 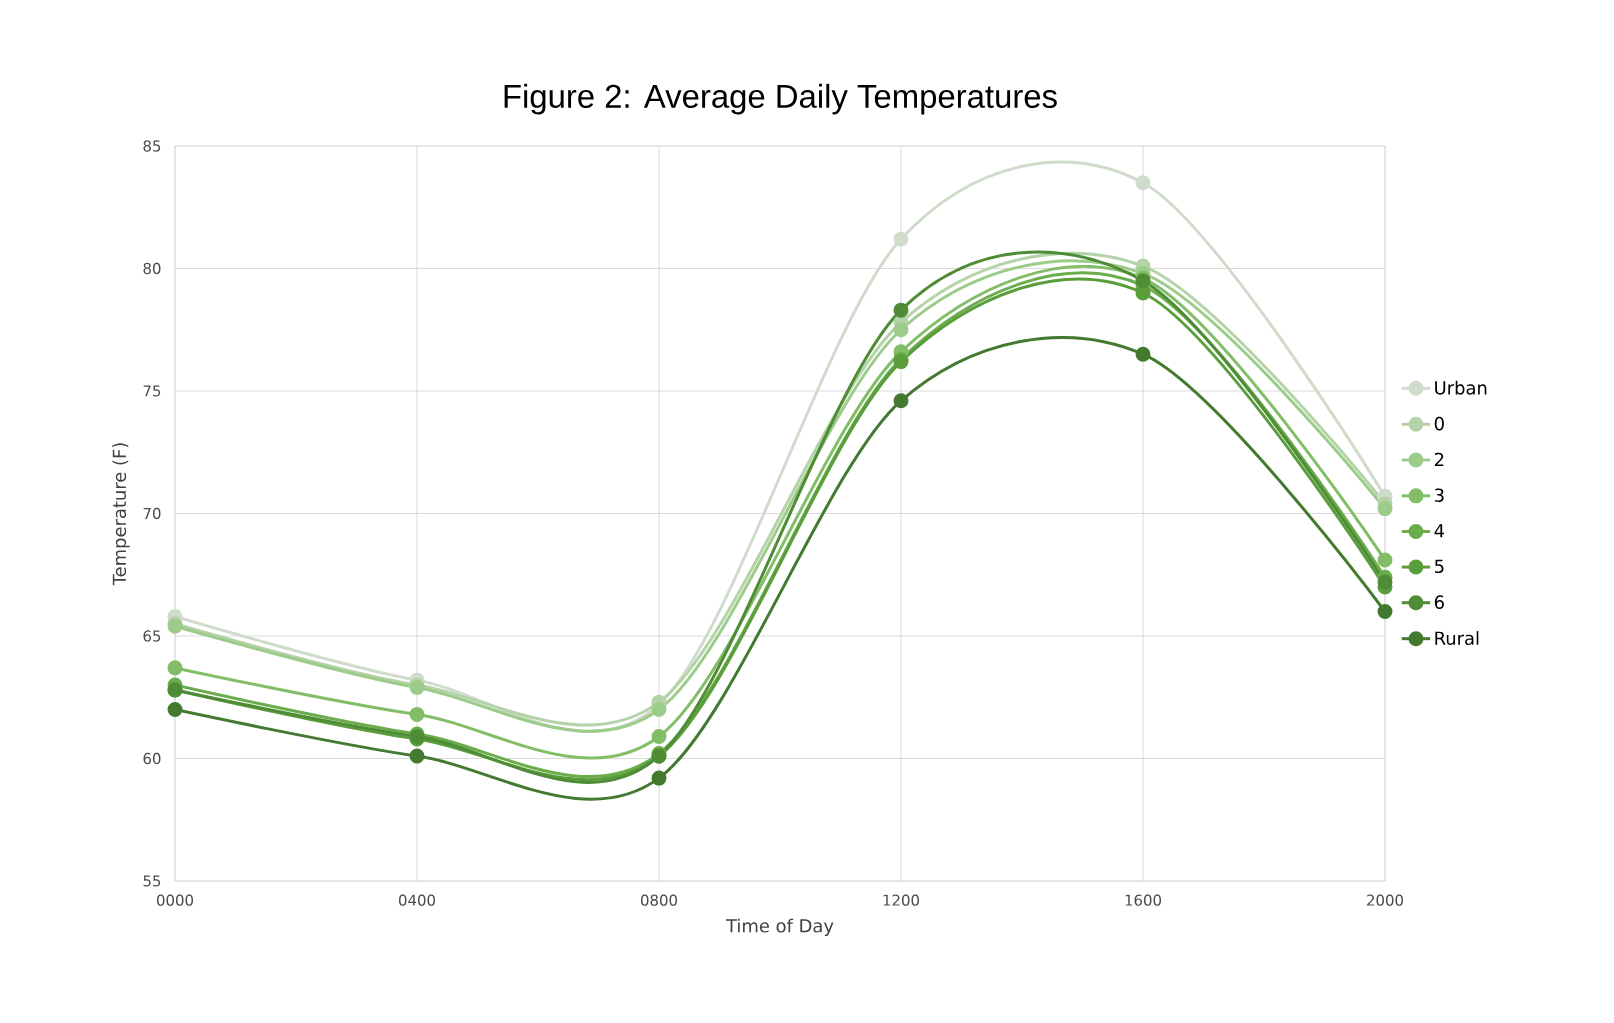 What do you see at coordinates (659, 900) in the screenshot?
I see `x-tick-label: 0800` at bounding box center [659, 900].